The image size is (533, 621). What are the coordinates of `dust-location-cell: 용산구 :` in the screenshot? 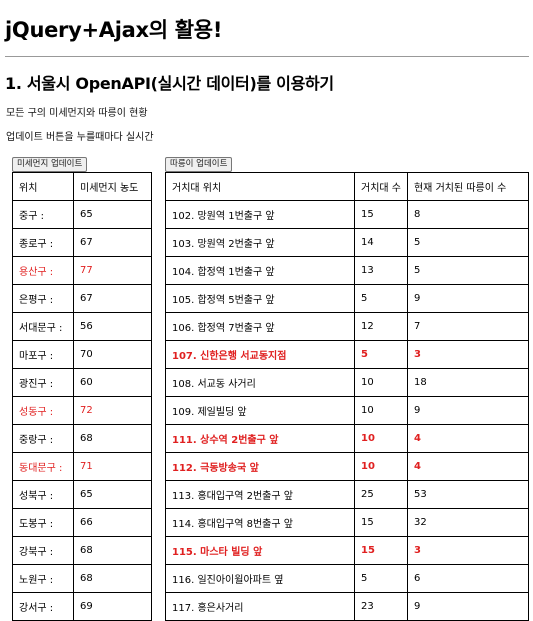 It's located at (43, 270).